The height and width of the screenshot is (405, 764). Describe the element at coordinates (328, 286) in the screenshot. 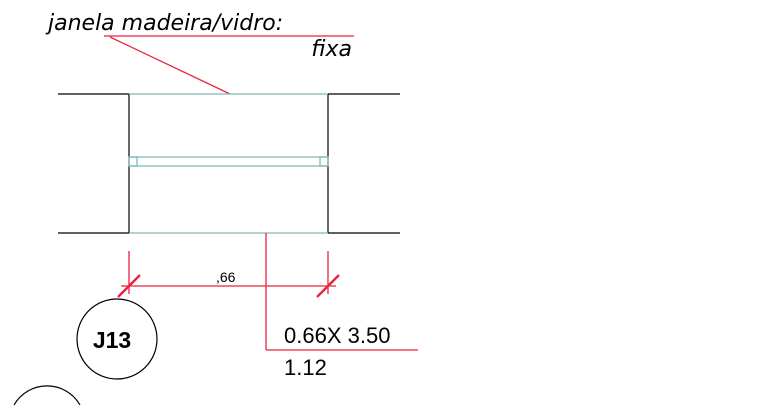

I see `dimension-tick-right` at that location.